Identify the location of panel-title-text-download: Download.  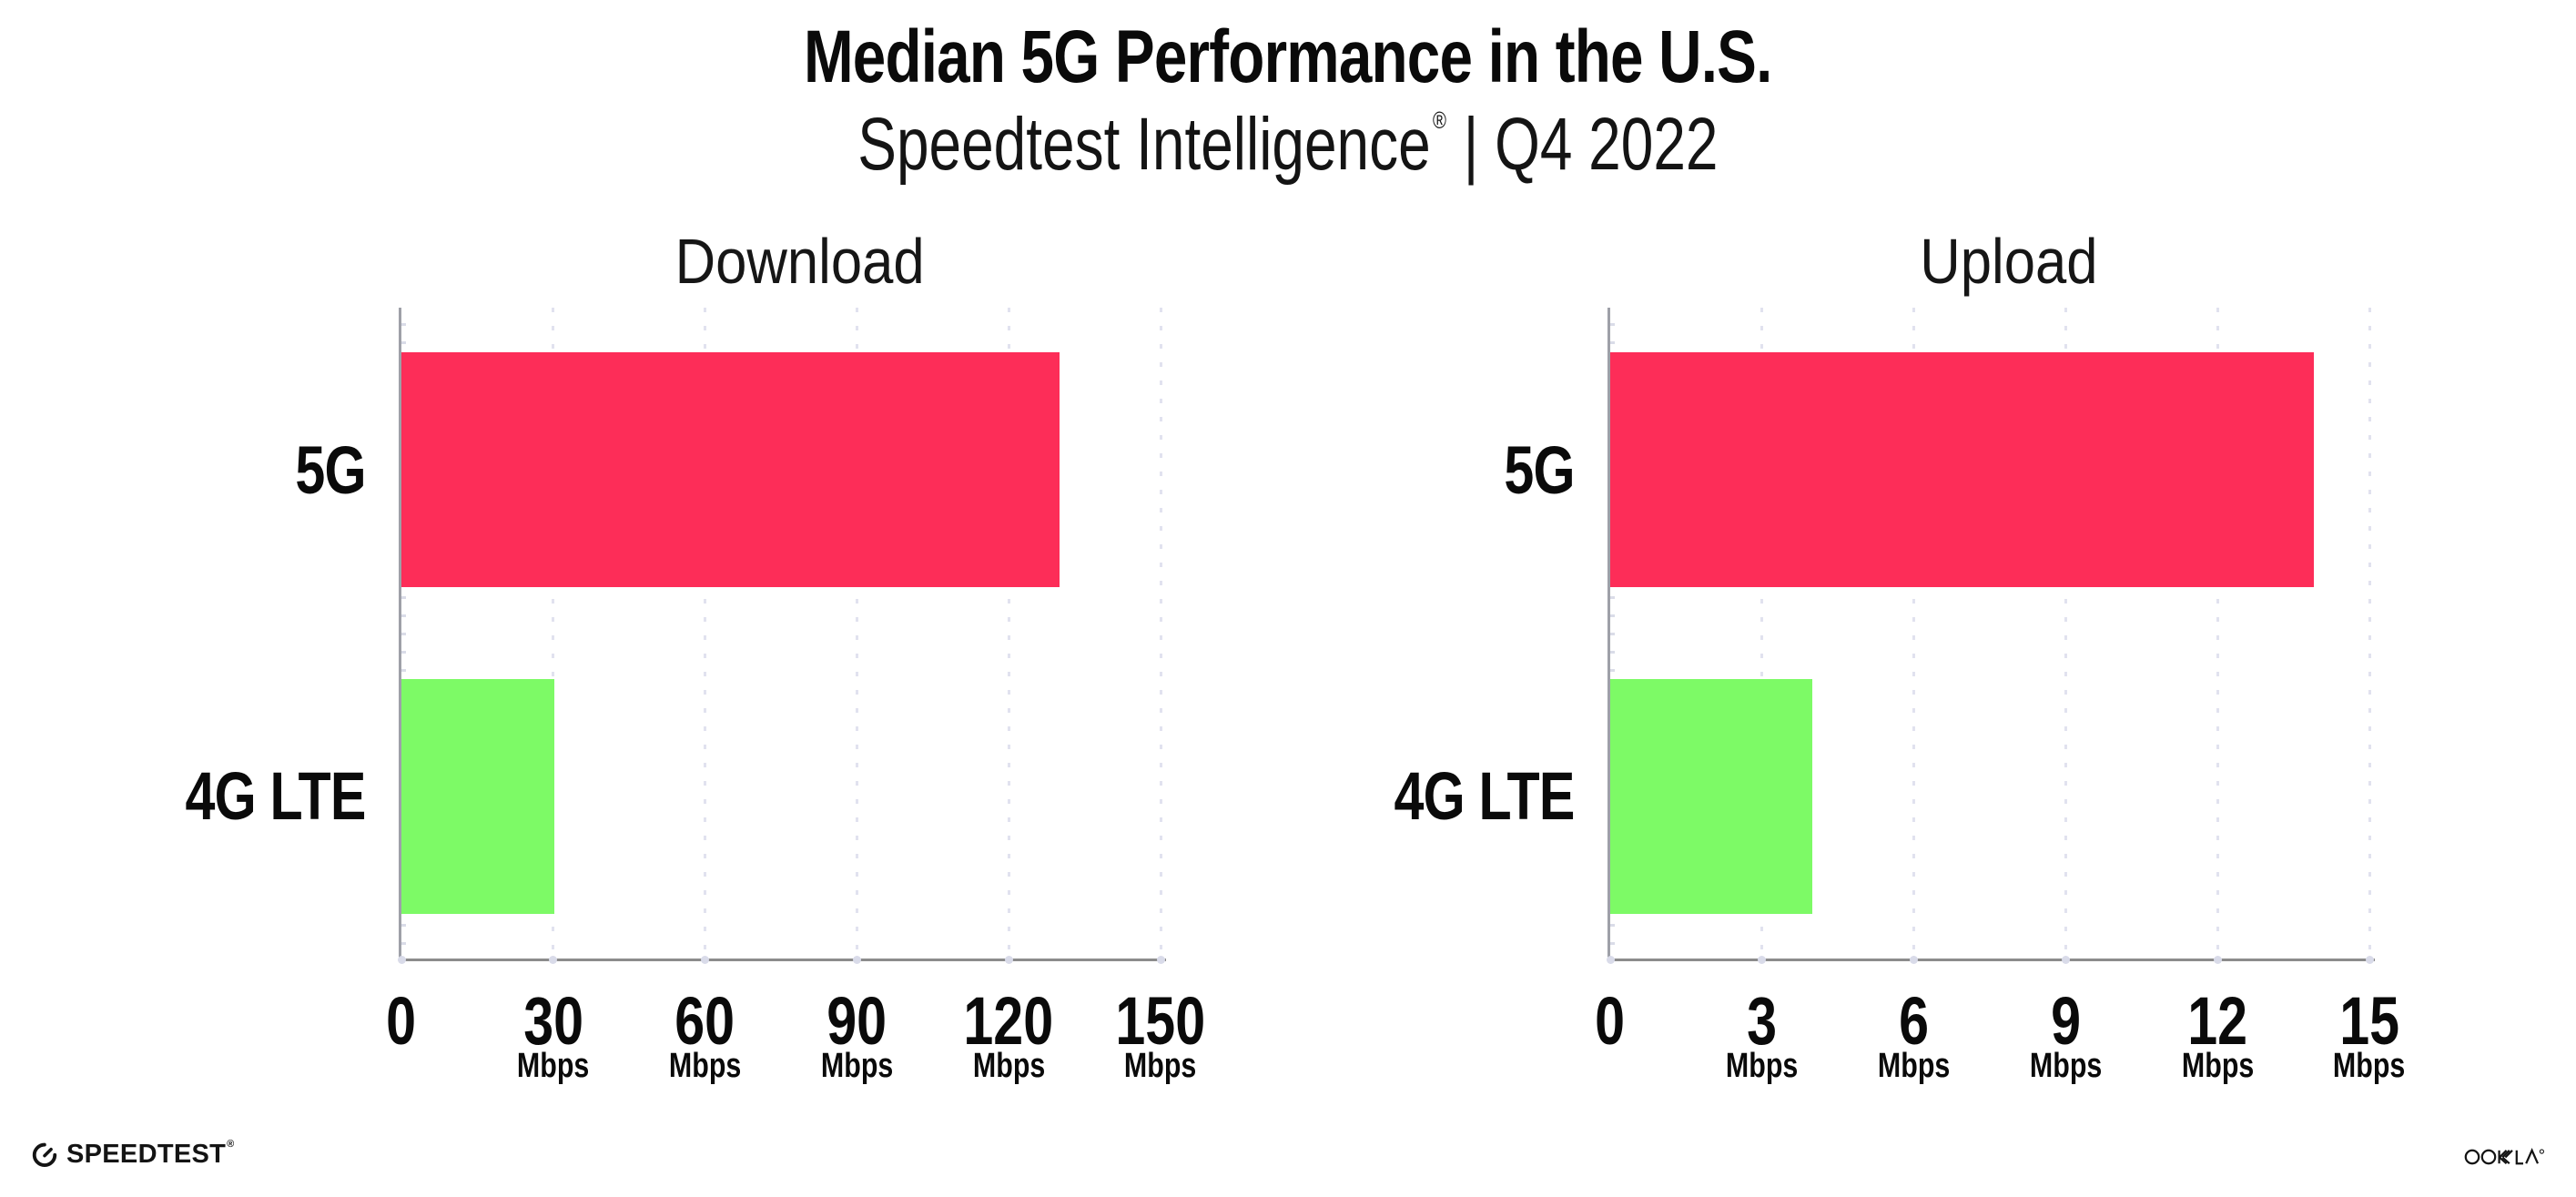
(800, 262).